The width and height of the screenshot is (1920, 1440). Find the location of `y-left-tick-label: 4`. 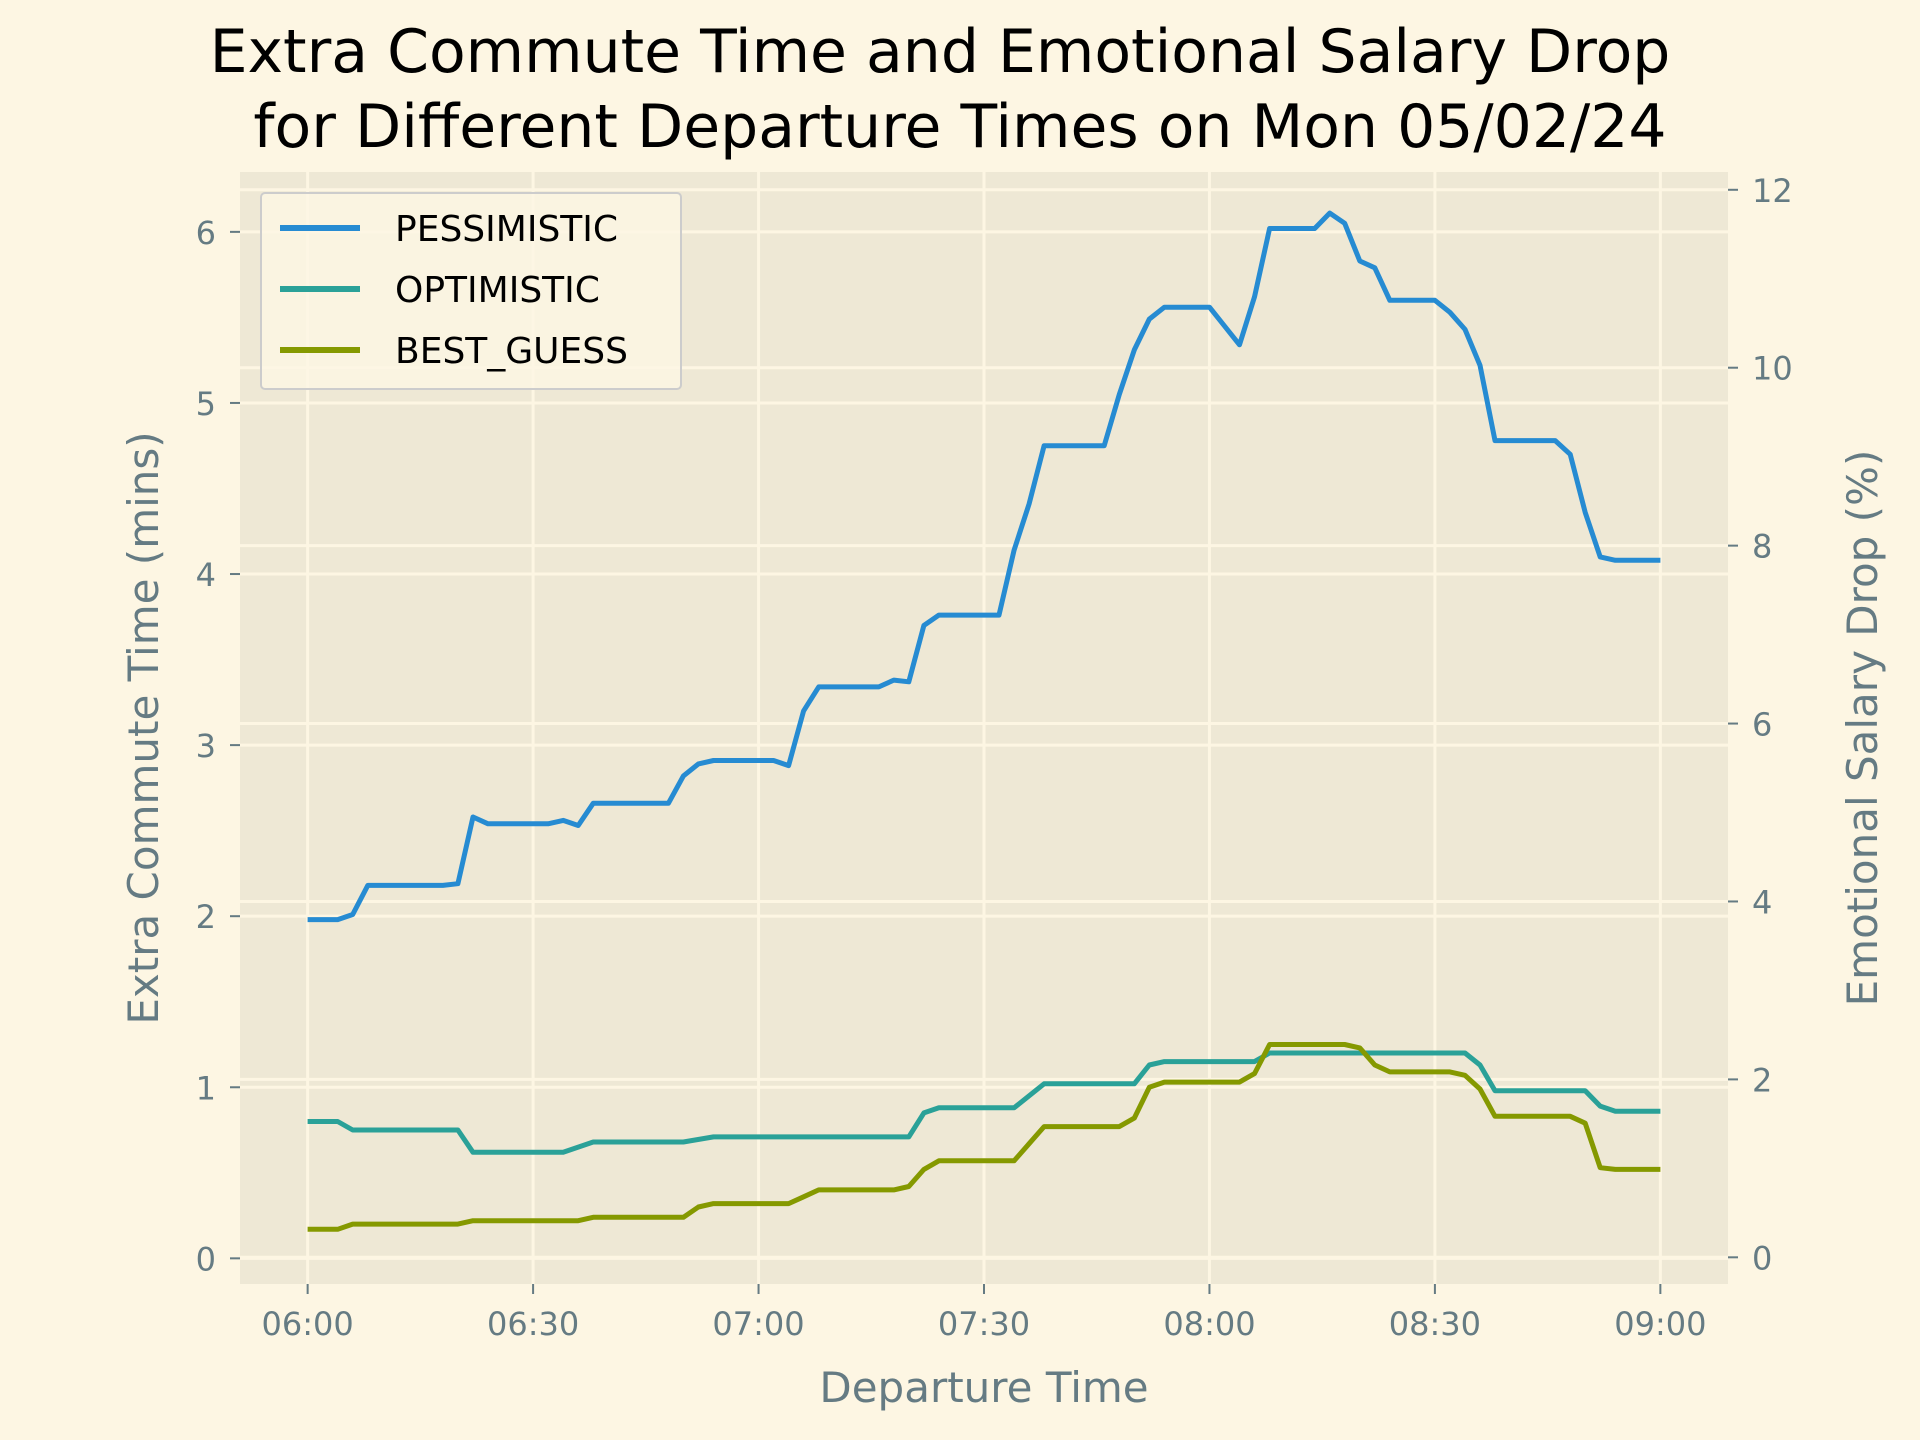

y-left-tick-label: 4 is located at coordinates (206, 575).